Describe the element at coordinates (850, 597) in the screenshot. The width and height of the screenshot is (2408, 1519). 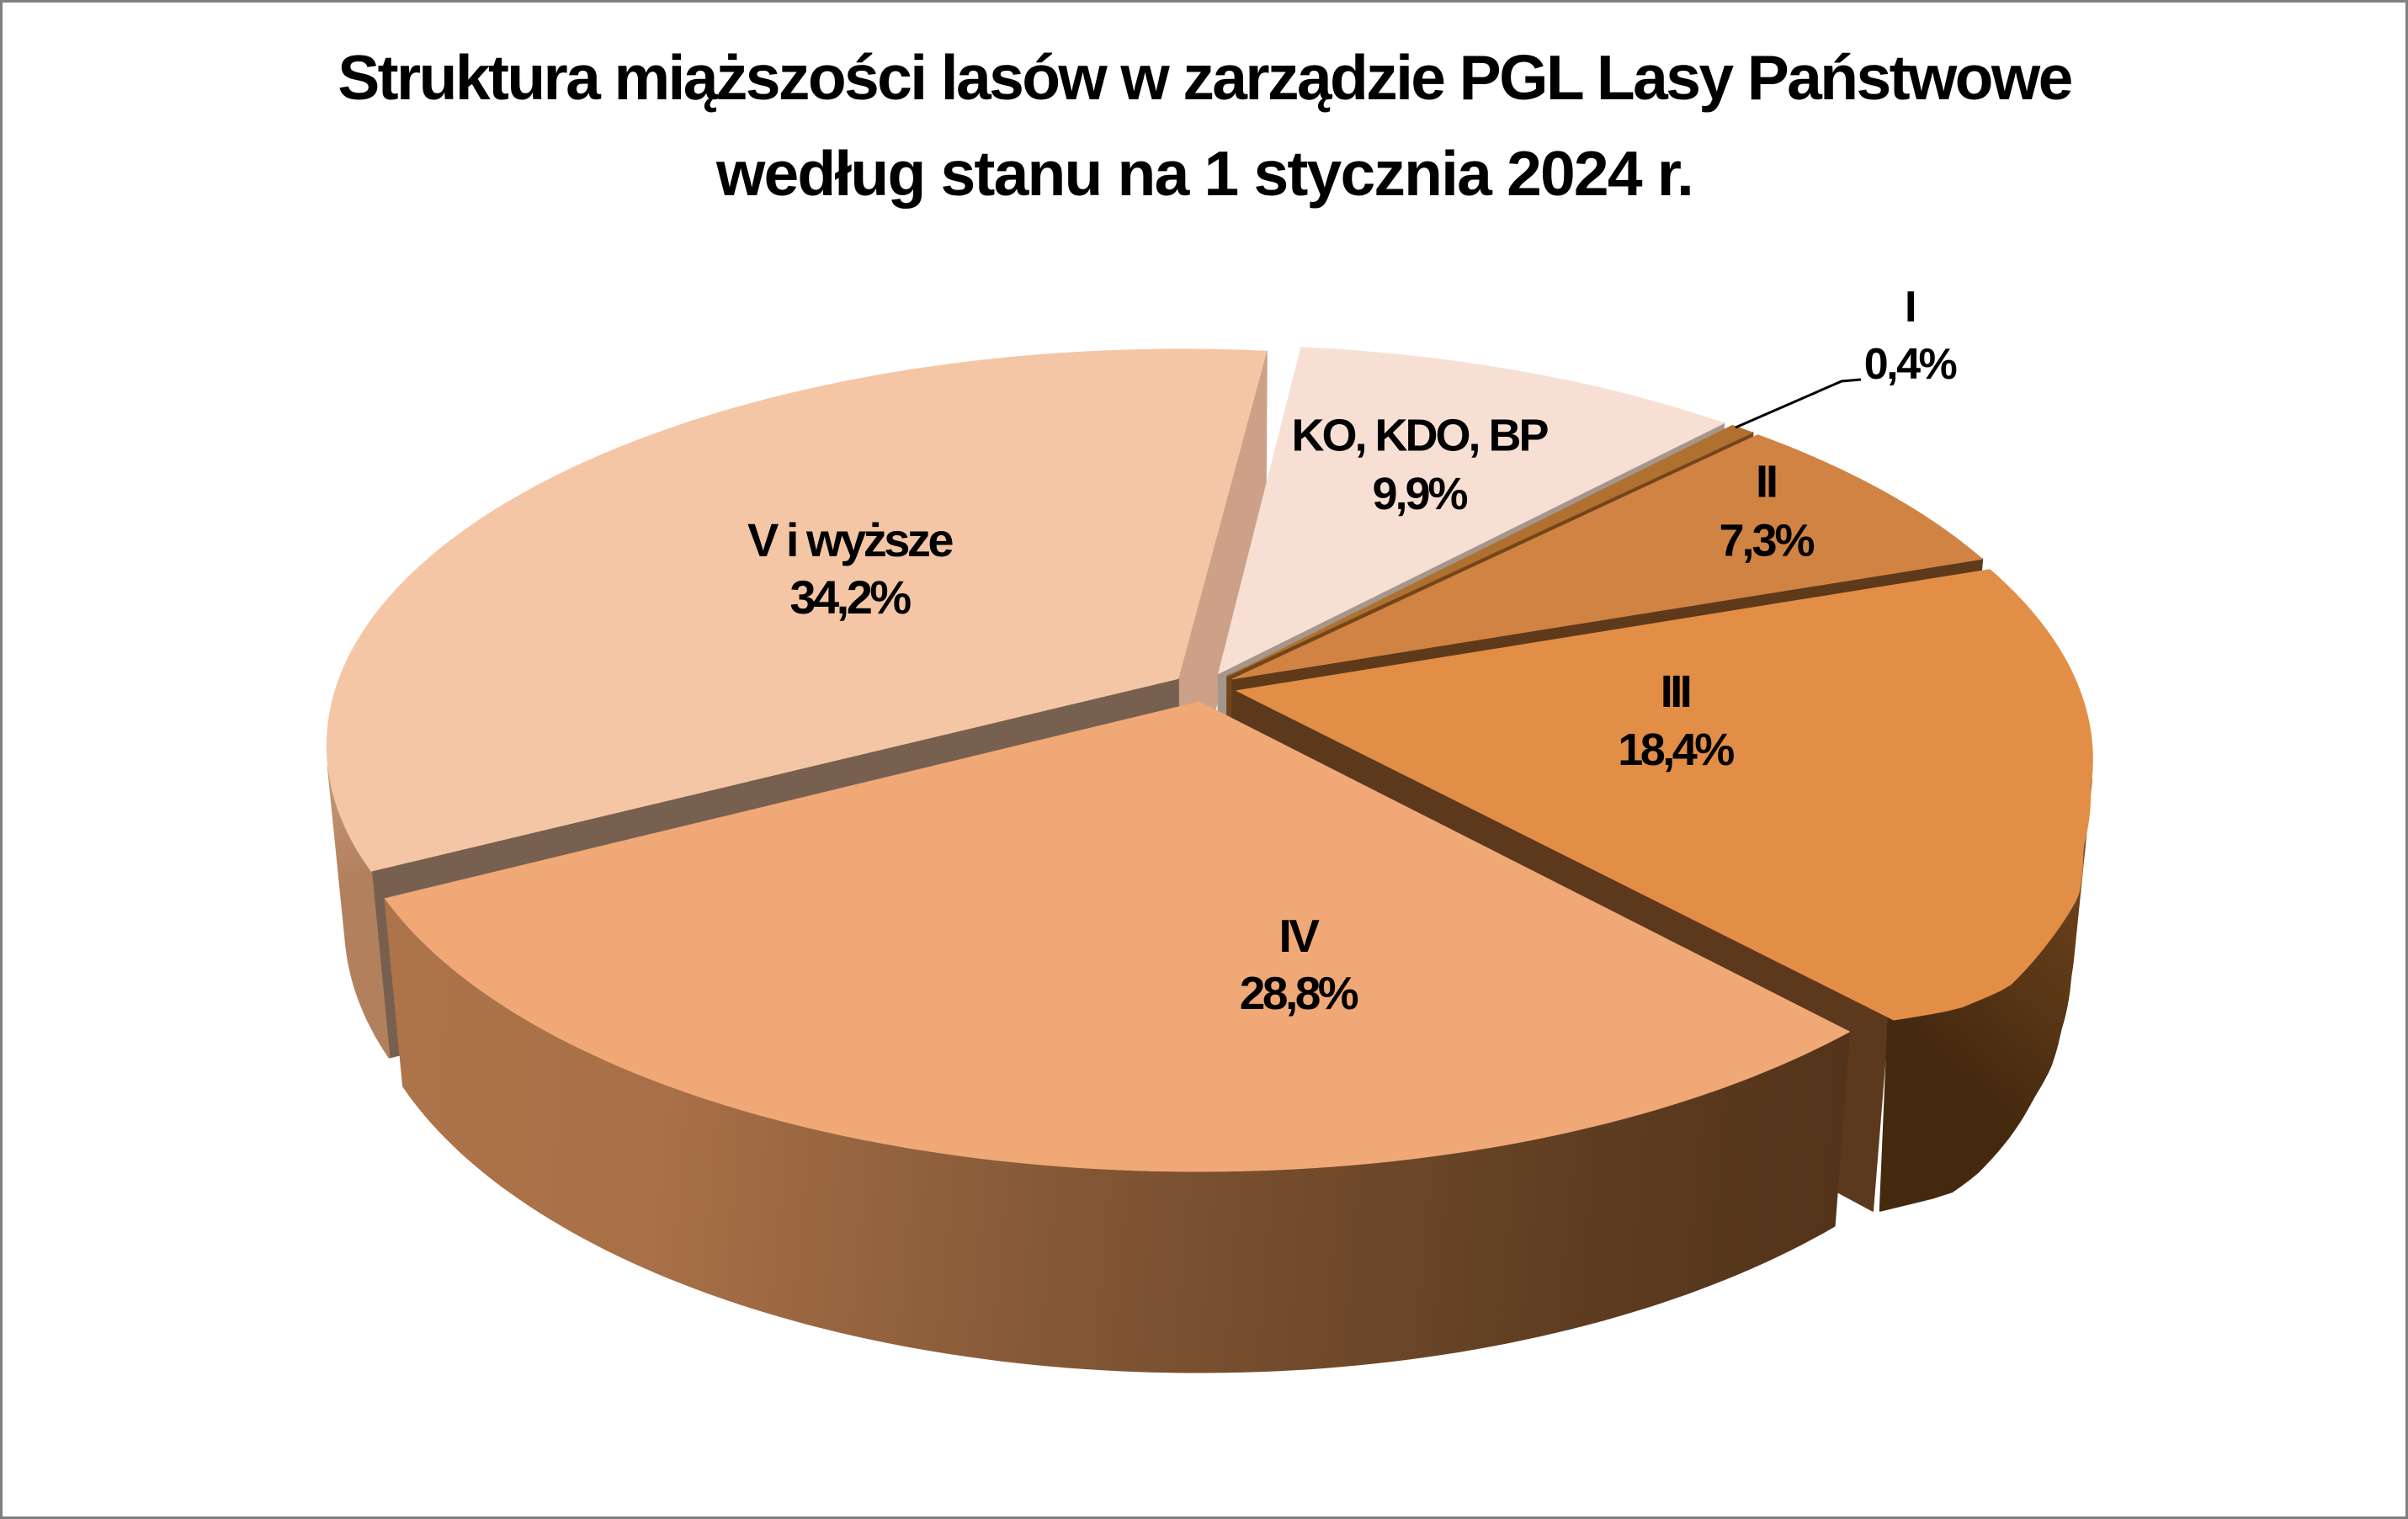
I see `svg-text: 34,2%` at that location.